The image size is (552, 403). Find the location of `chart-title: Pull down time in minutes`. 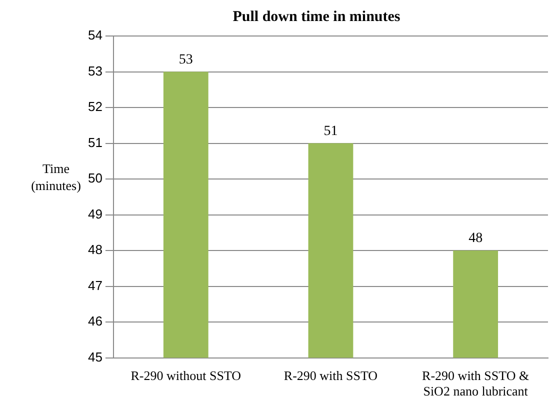

chart-title: Pull down time in minutes is located at coordinates (316, 16).